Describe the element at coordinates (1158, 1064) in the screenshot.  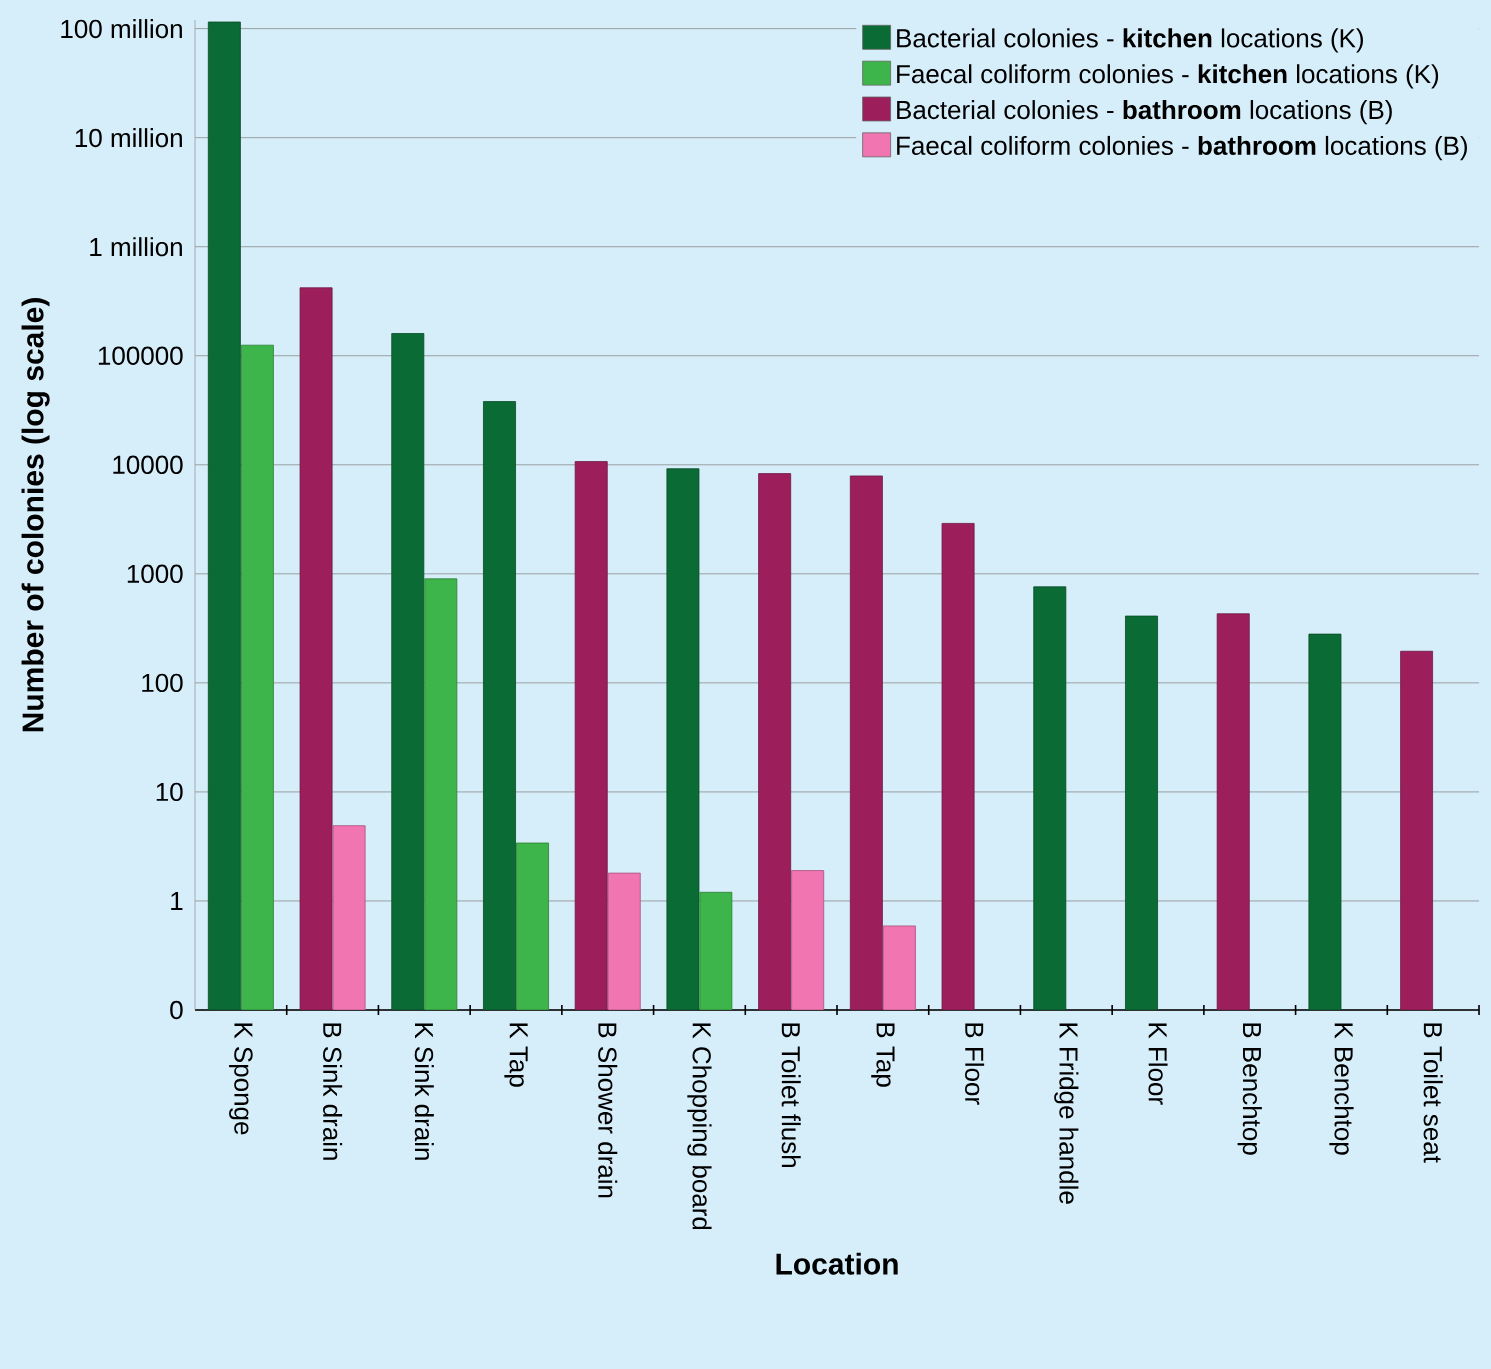
I see `x-tick-label: K Floor` at that location.